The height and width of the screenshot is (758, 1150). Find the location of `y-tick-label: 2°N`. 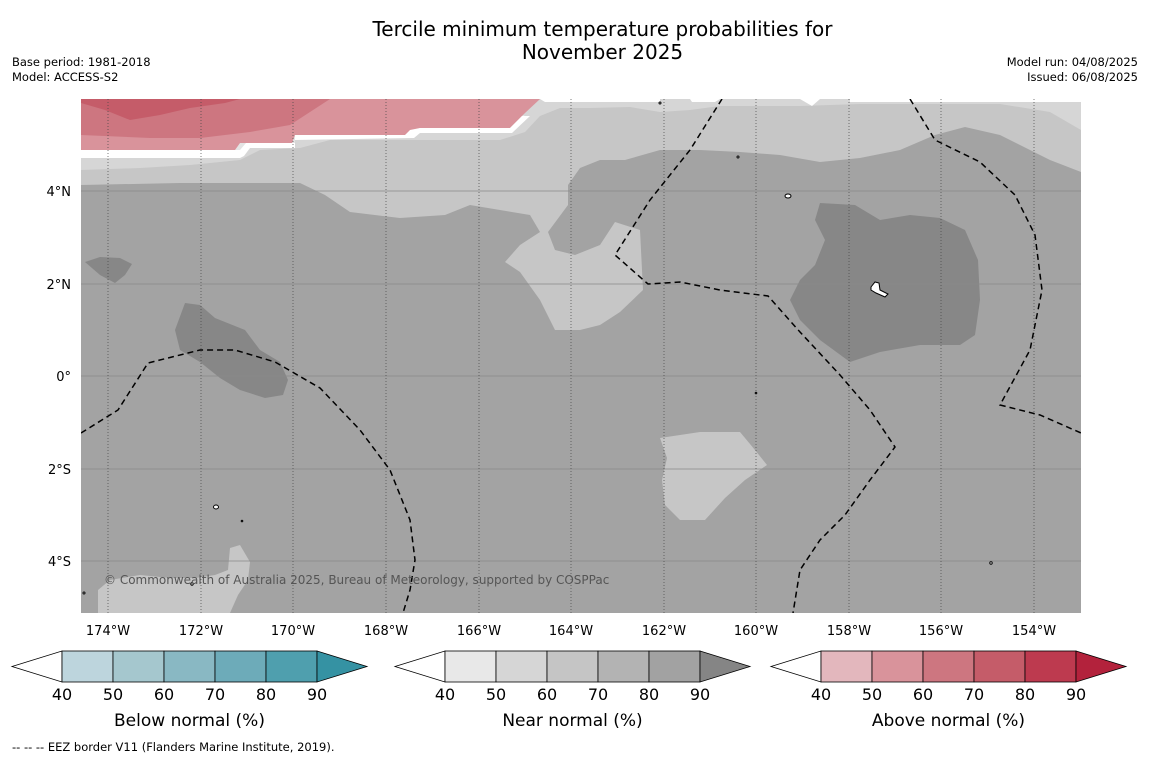

y-tick-label: 2°N is located at coordinates (59, 285).